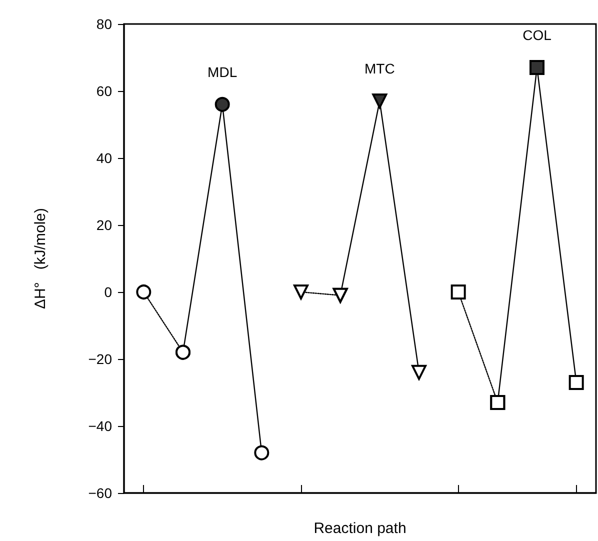 This screenshot has width=598, height=541. Describe the element at coordinates (223, 72) in the screenshot. I see `series-label: MDL` at that location.